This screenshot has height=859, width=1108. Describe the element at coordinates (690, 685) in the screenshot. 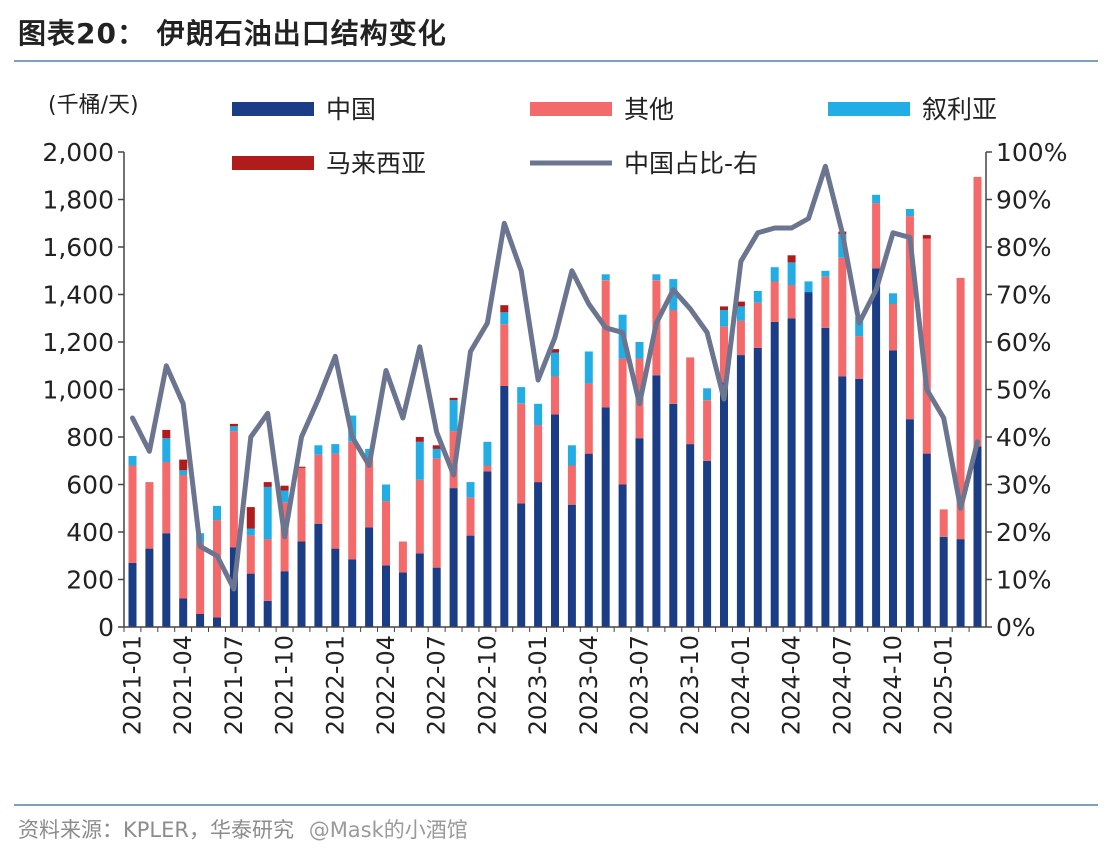

I see `x-tick-label: 2023-10` at that location.